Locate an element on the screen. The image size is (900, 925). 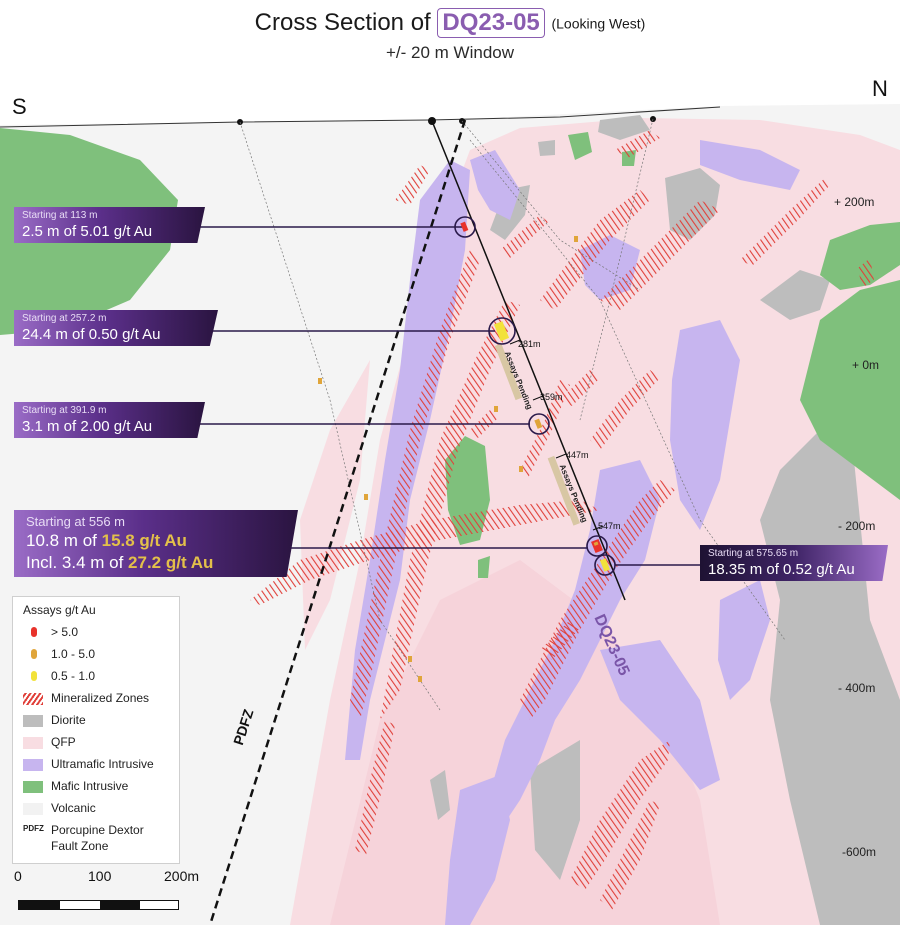
depth-ticks is located at coordinates (556, 435).